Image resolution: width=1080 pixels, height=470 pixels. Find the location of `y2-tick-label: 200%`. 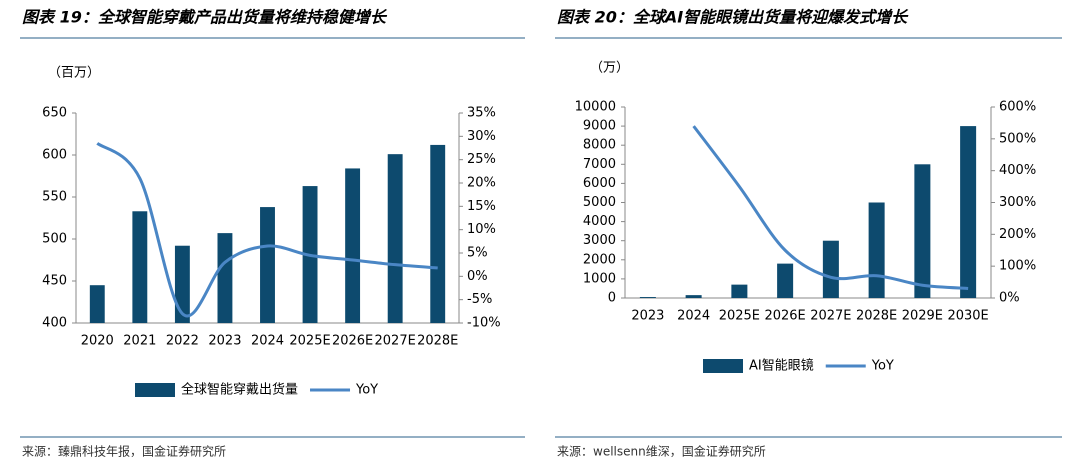

y2-tick-label: 200% is located at coordinates (1017, 234).